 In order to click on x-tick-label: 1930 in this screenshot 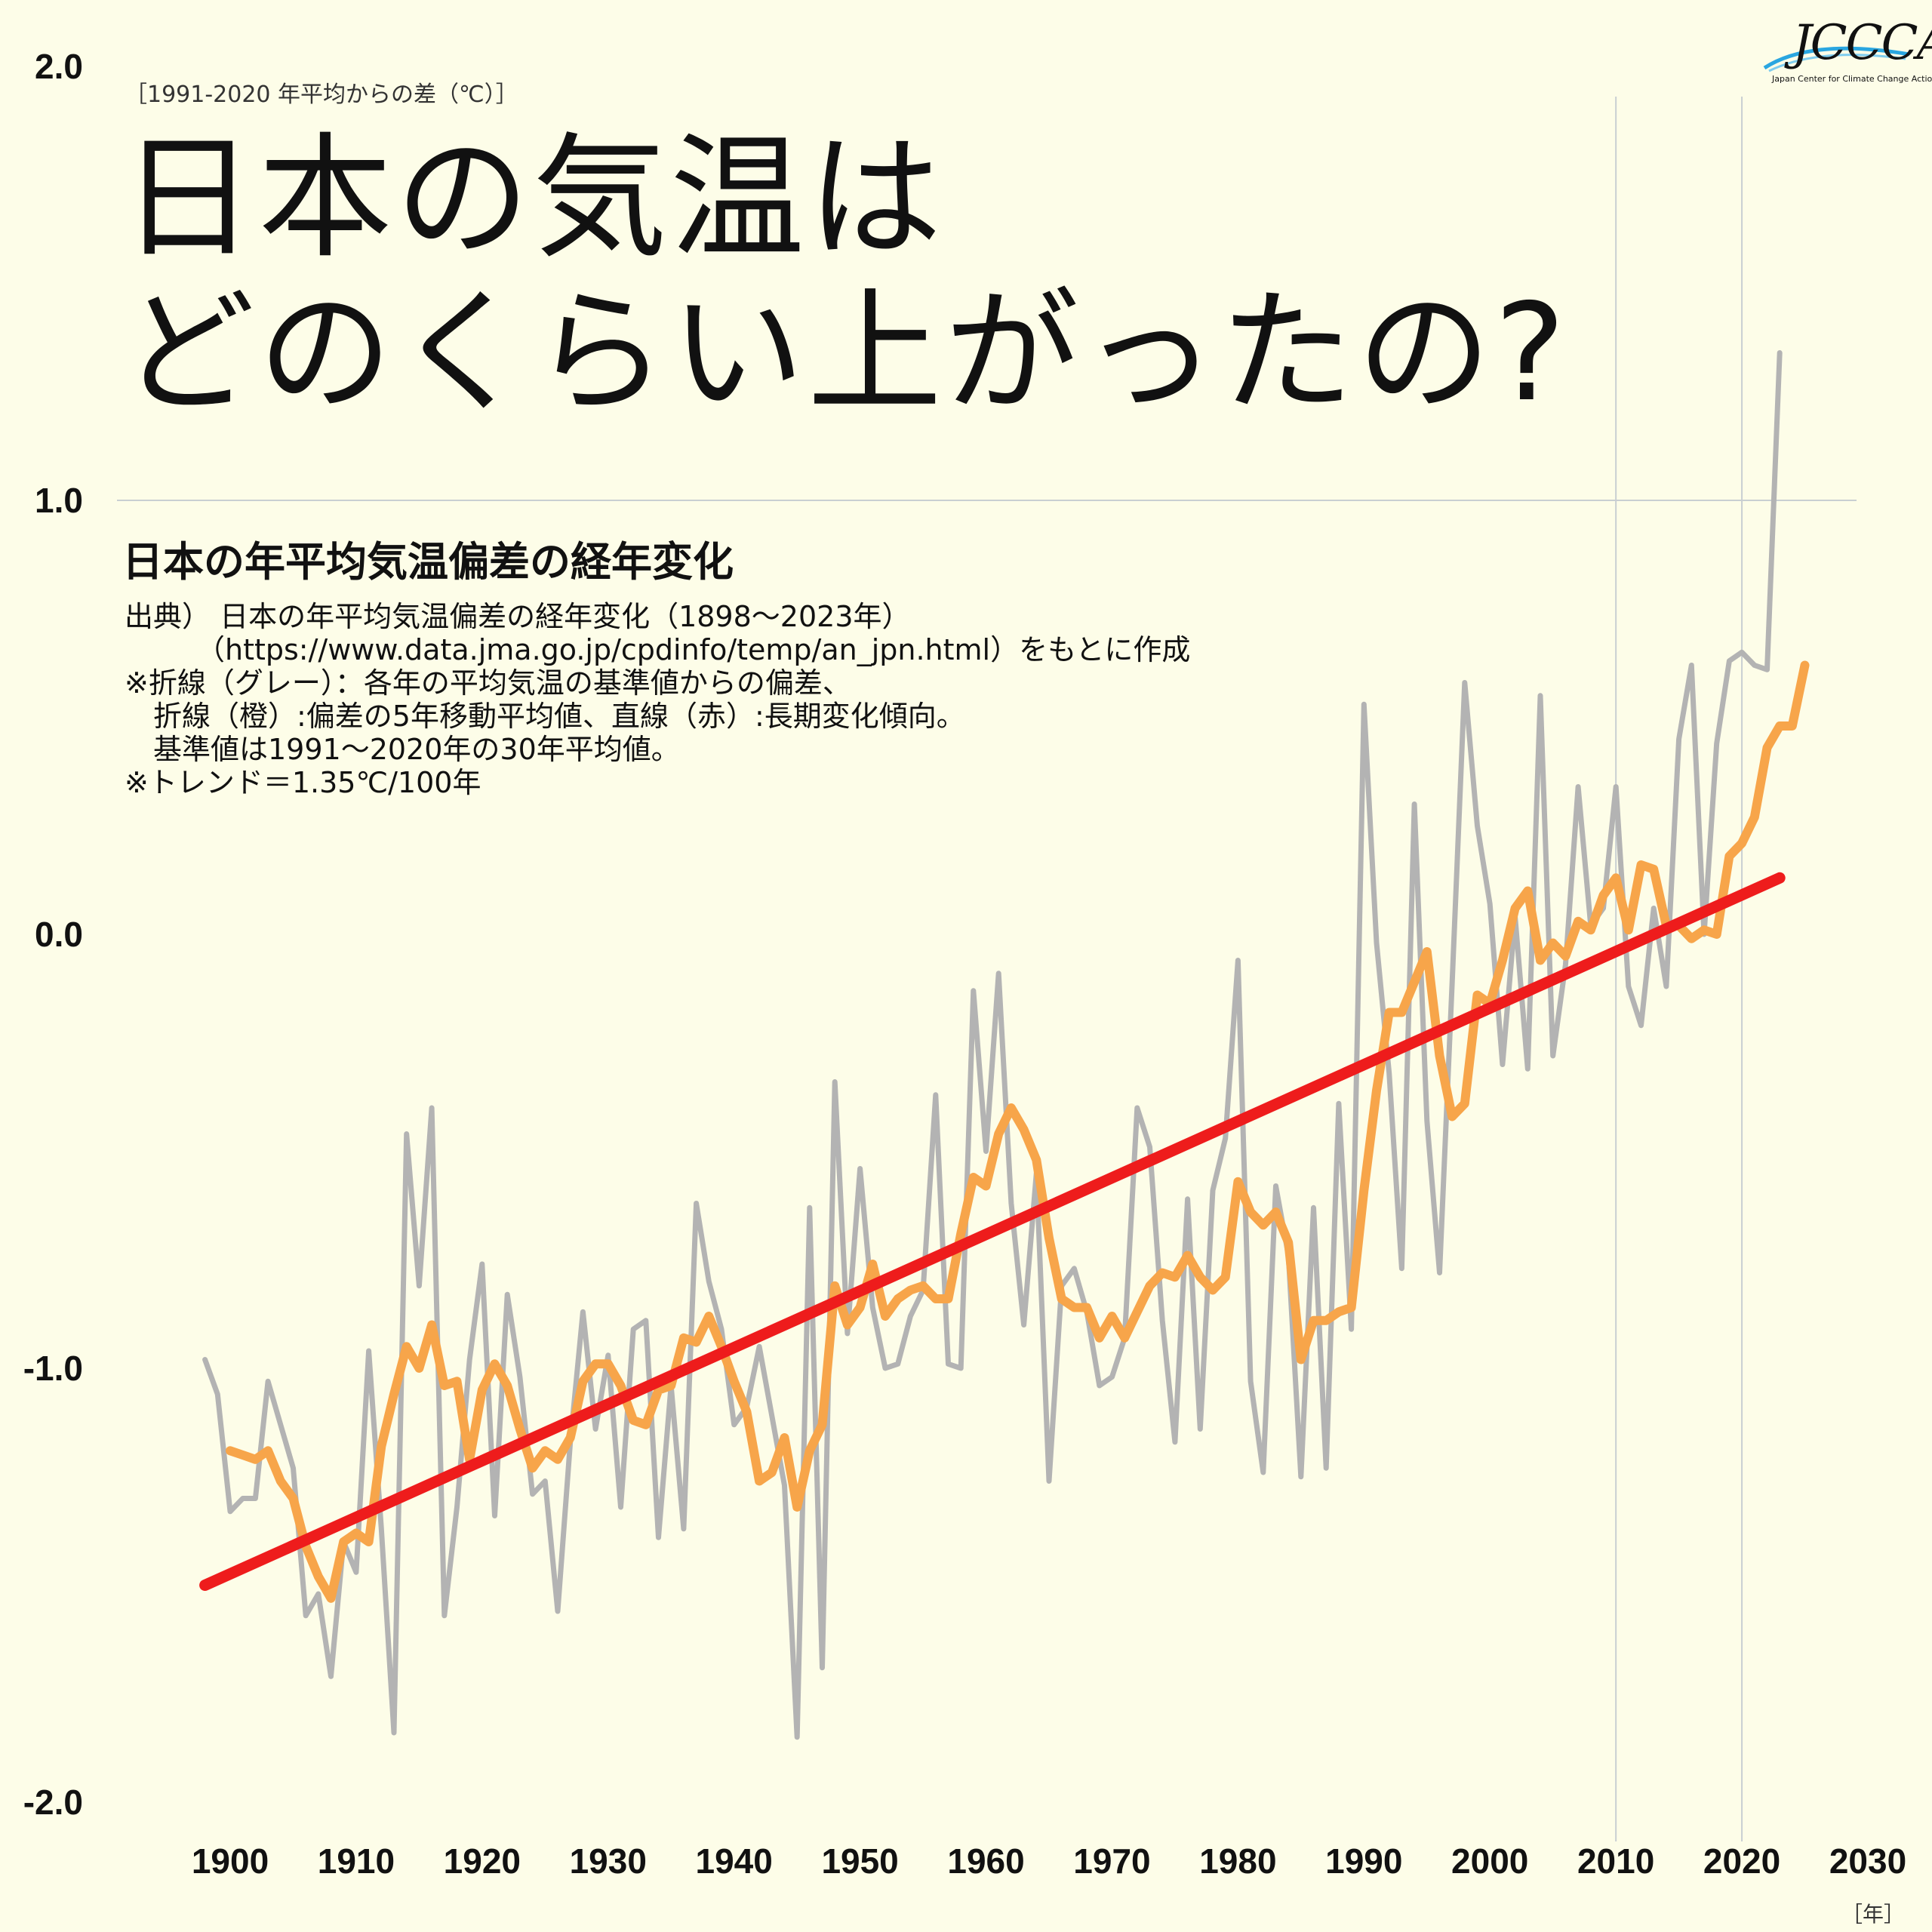, I will do `click(608, 1861)`.